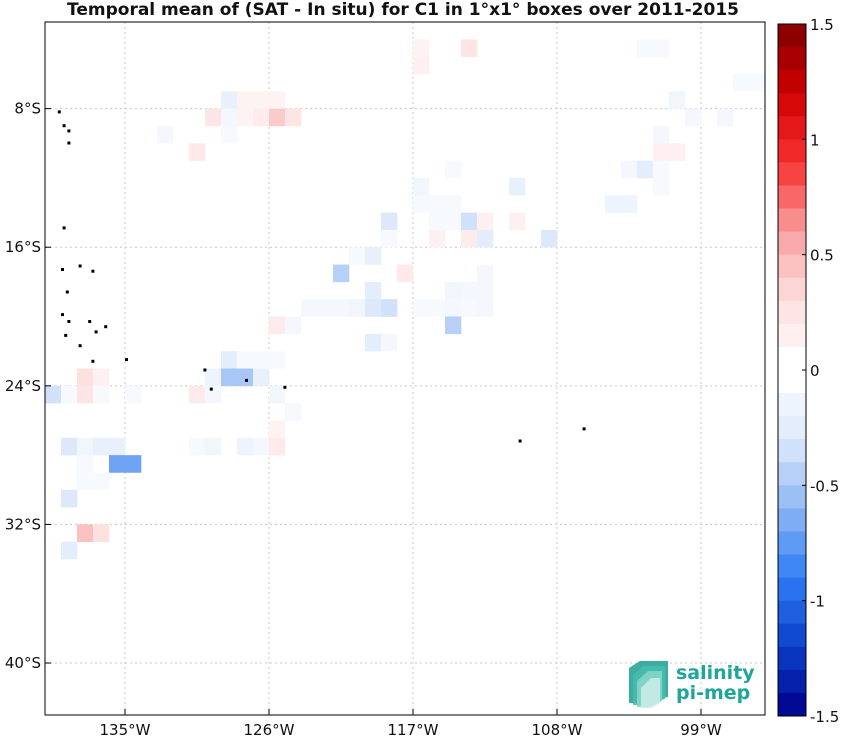  I want to click on y-tick-label: 32°S, so click(23, 524).